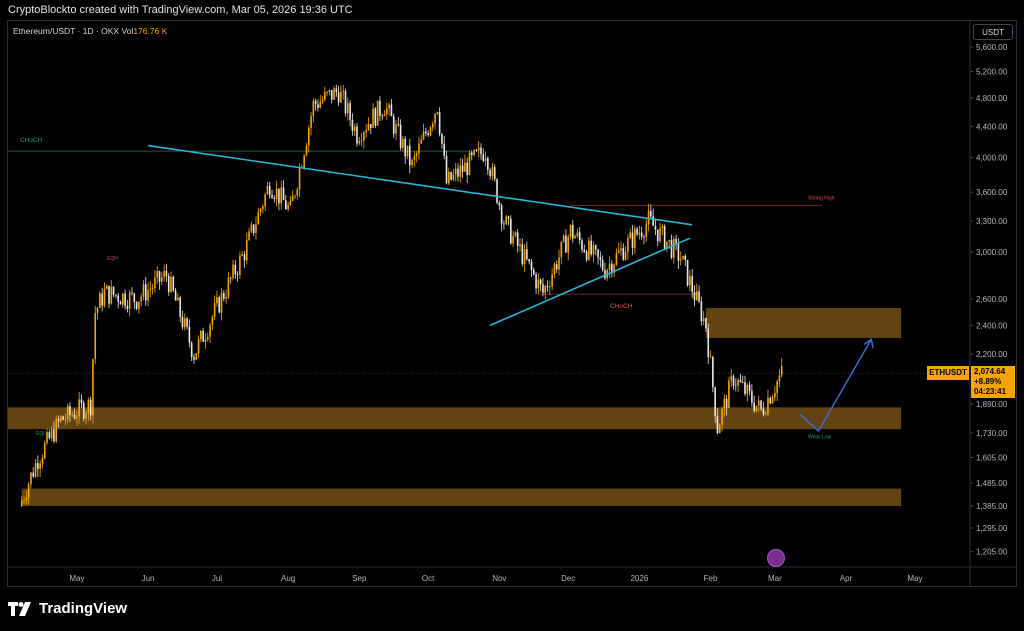 The width and height of the screenshot is (1024, 631). What do you see at coordinates (41, 434) in the screenshot?
I see `annotation-eql: EQL` at bounding box center [41, 434].